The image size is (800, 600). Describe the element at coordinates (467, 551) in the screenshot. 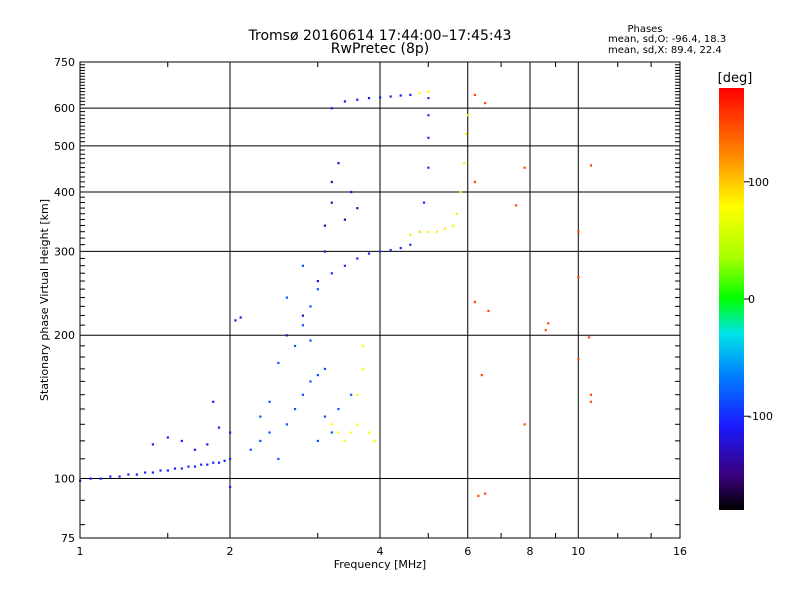

I see `x-tick-label: 6` at that location.